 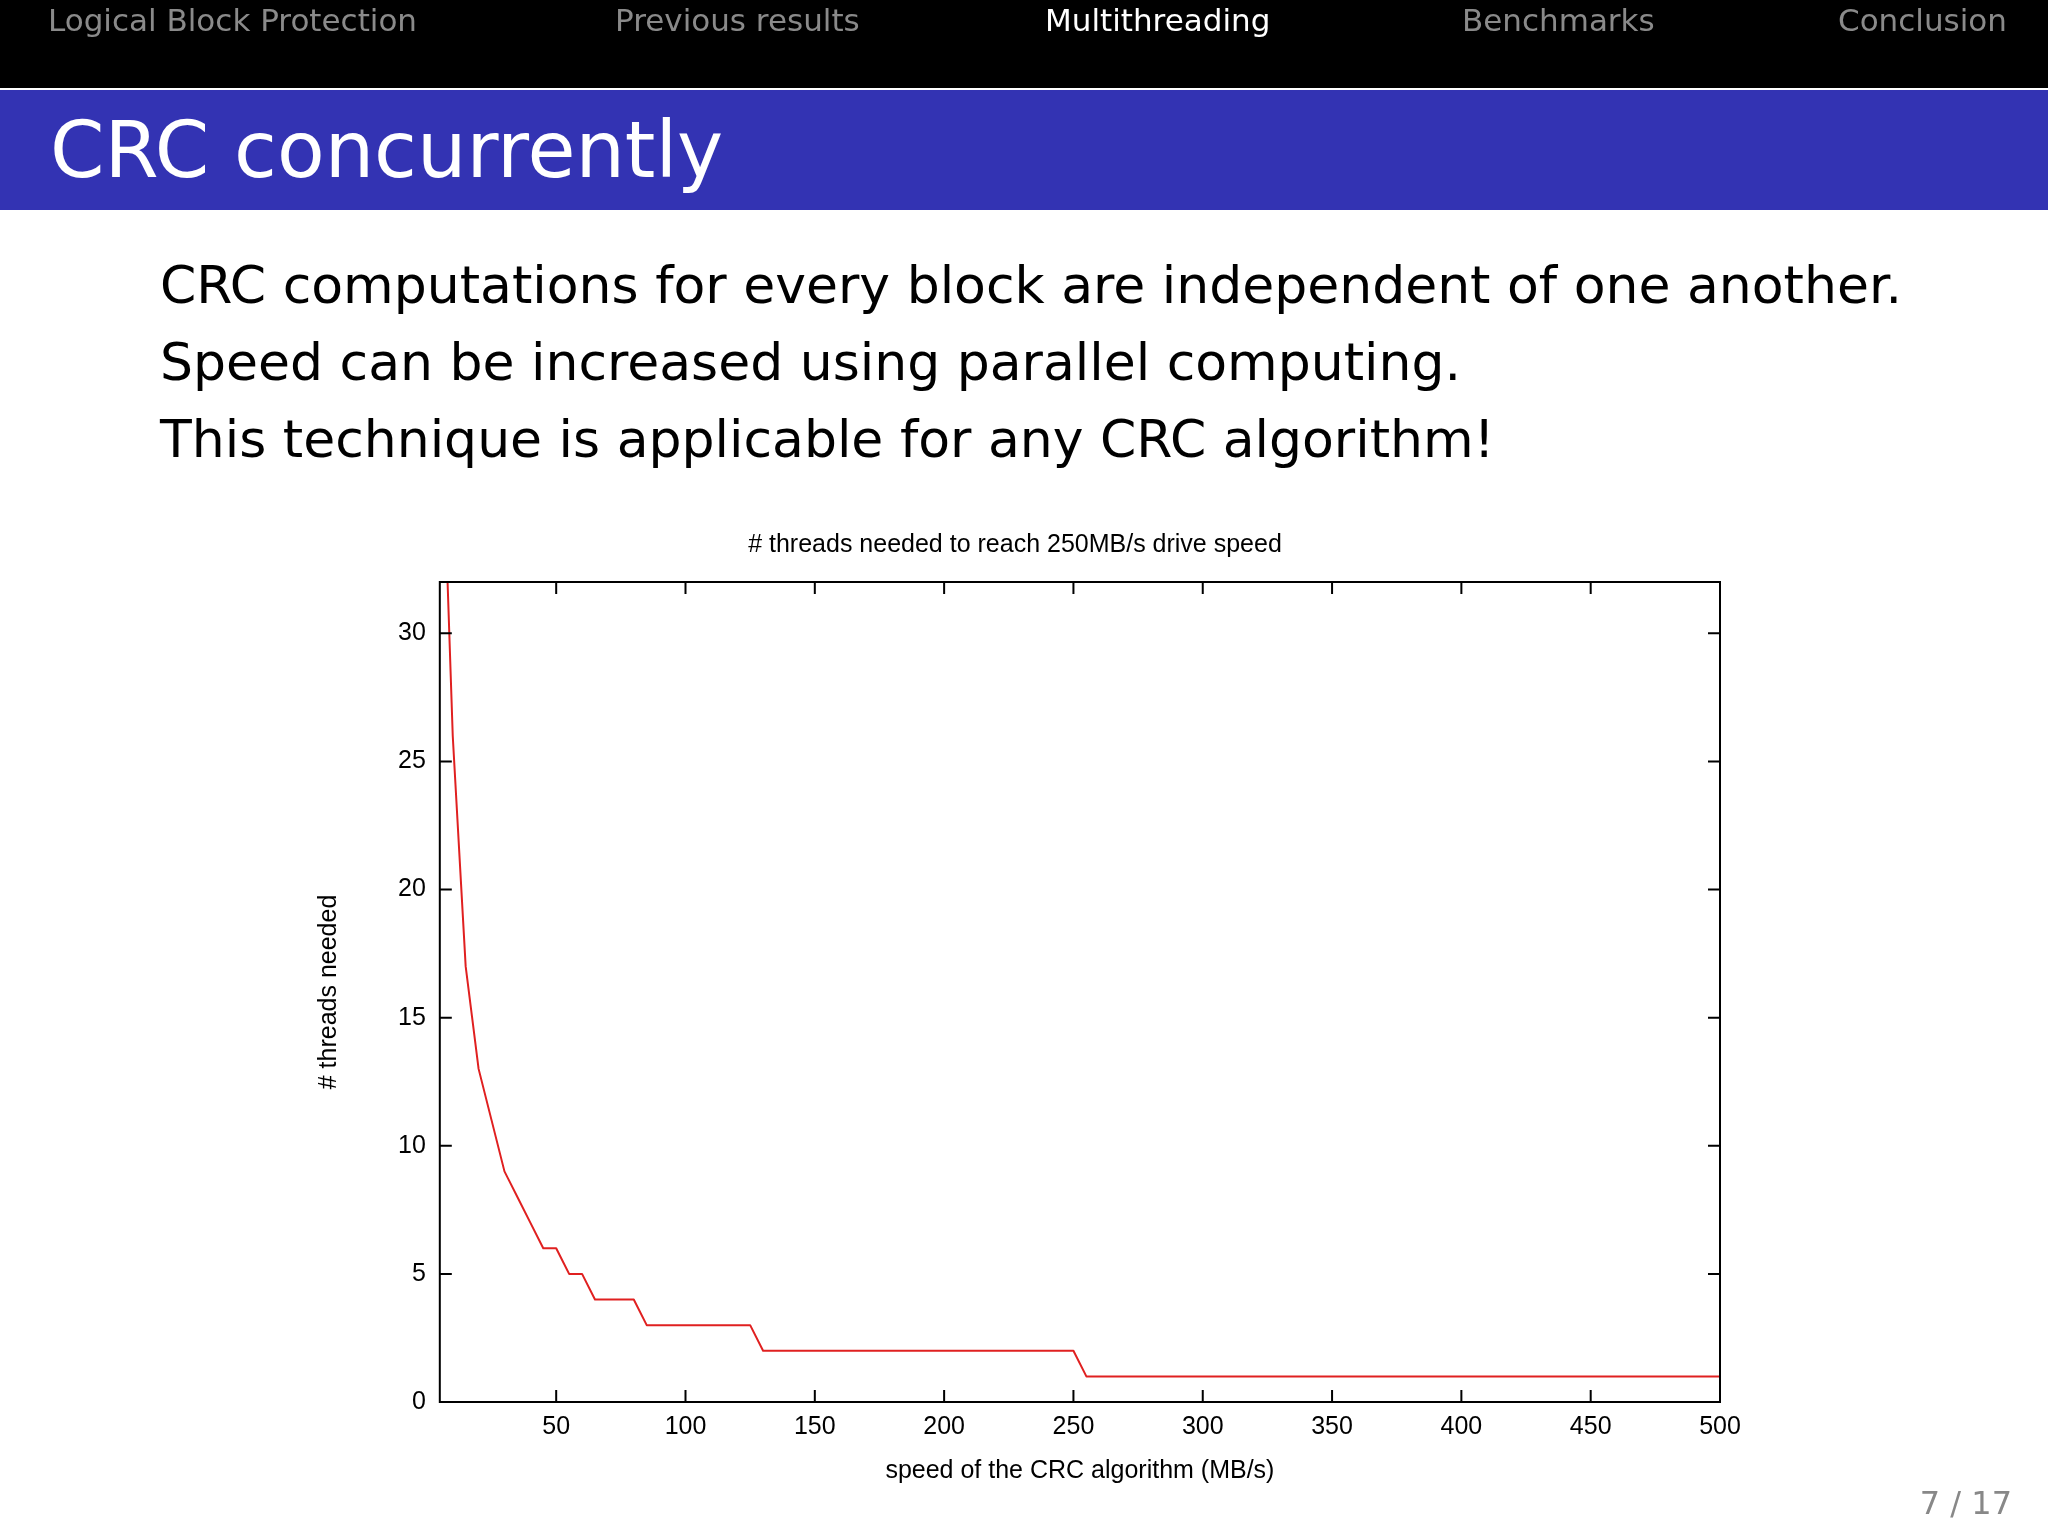 What do you see at coordinates (811, 362) in the screenshot?
I see `text: Speed can be increased using parallel computing.` at bounding box center [811, 362].